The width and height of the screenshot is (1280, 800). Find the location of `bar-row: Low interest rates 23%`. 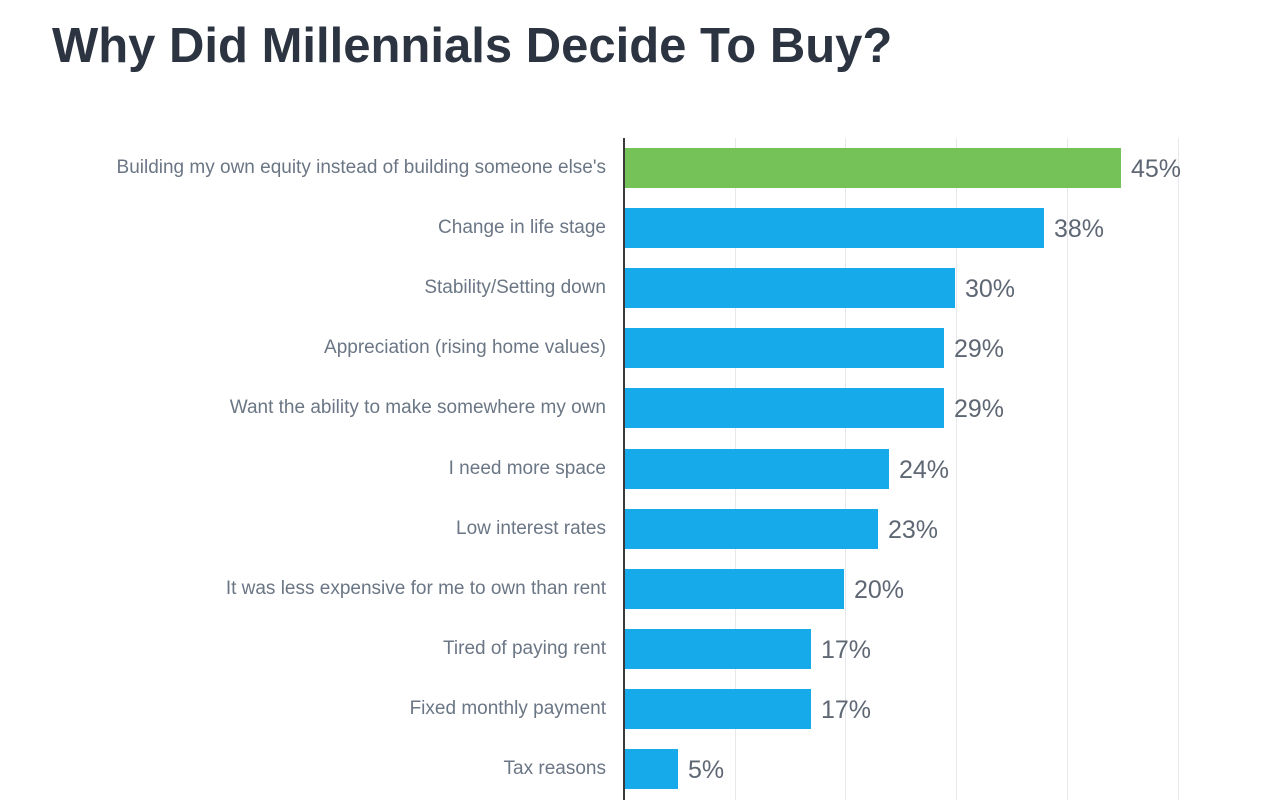

bar-row: Low interest rates 23% is located at coordinates (640, 529).